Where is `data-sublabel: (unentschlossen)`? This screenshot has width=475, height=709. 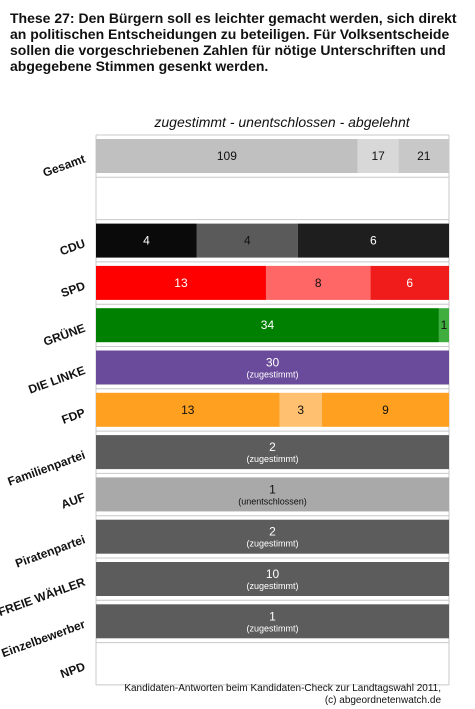
data-sublabel: (unentschlossen) is located at coordinates (272, 501).